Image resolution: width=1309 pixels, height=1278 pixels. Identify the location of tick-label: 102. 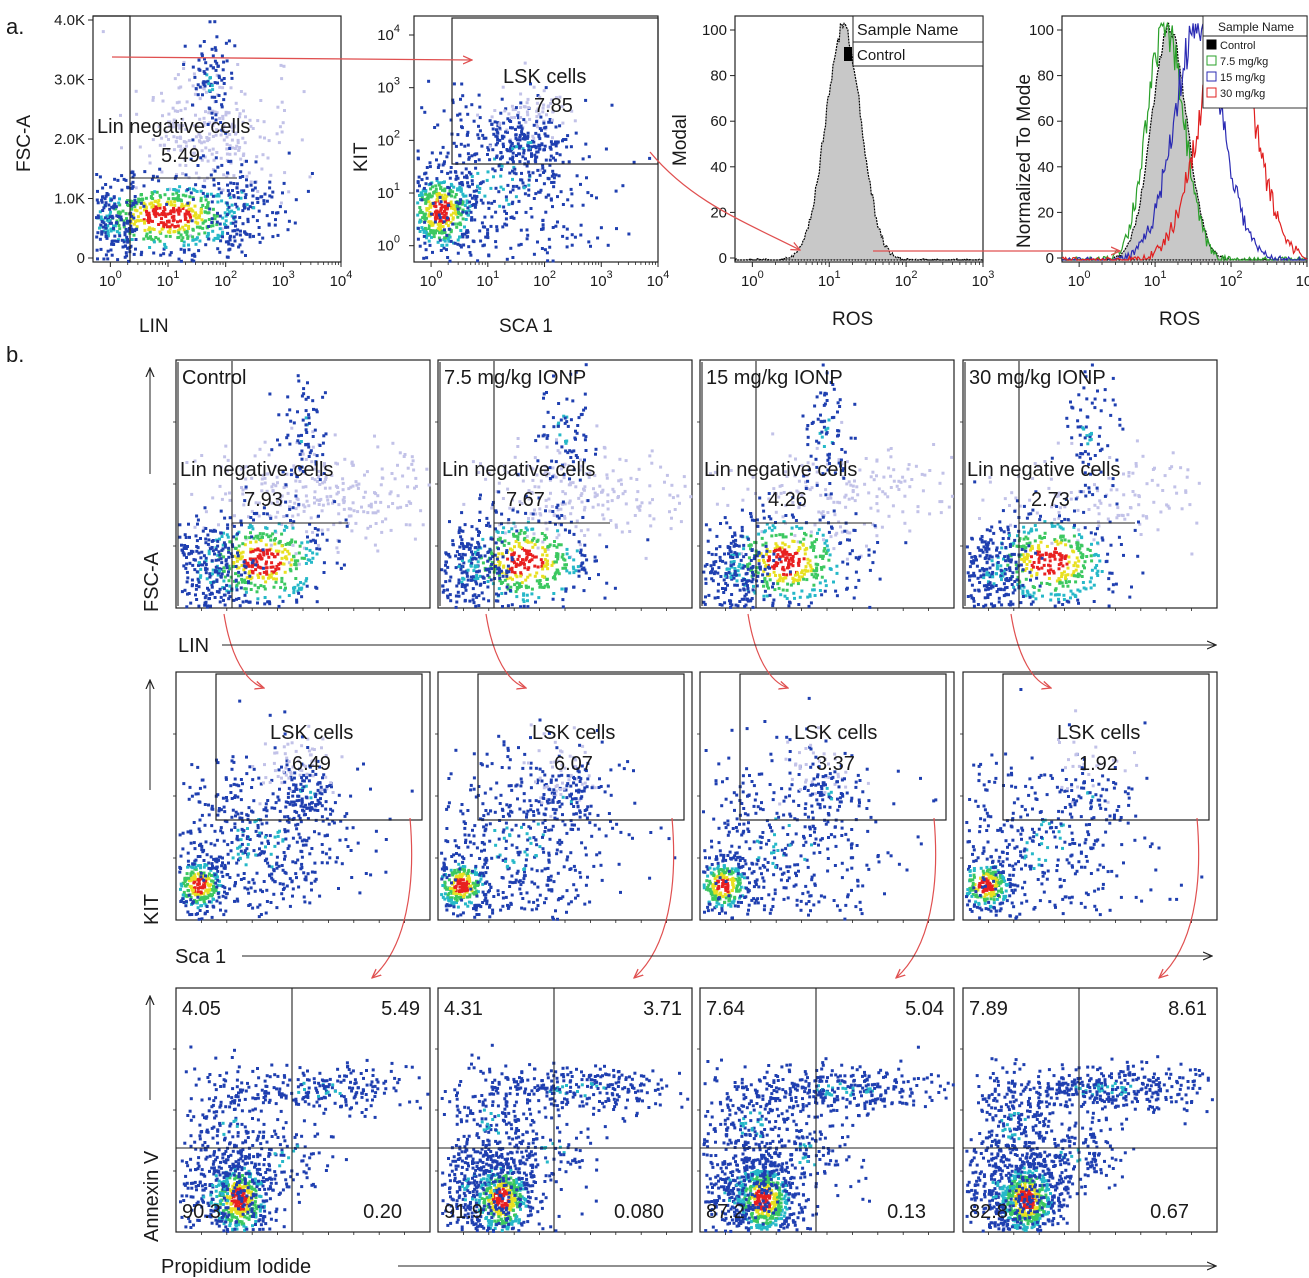
(906, 279).